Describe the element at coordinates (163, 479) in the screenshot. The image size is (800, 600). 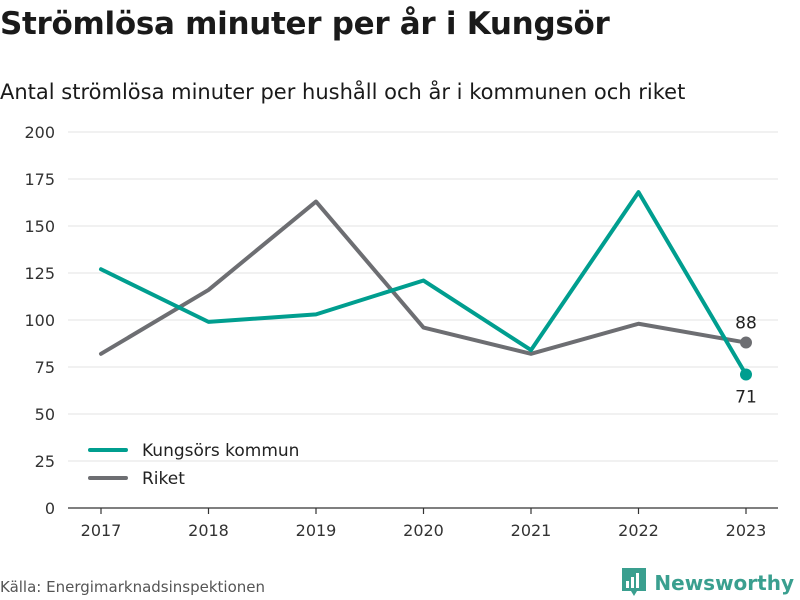
I see `legend-label: Riket` at that location.